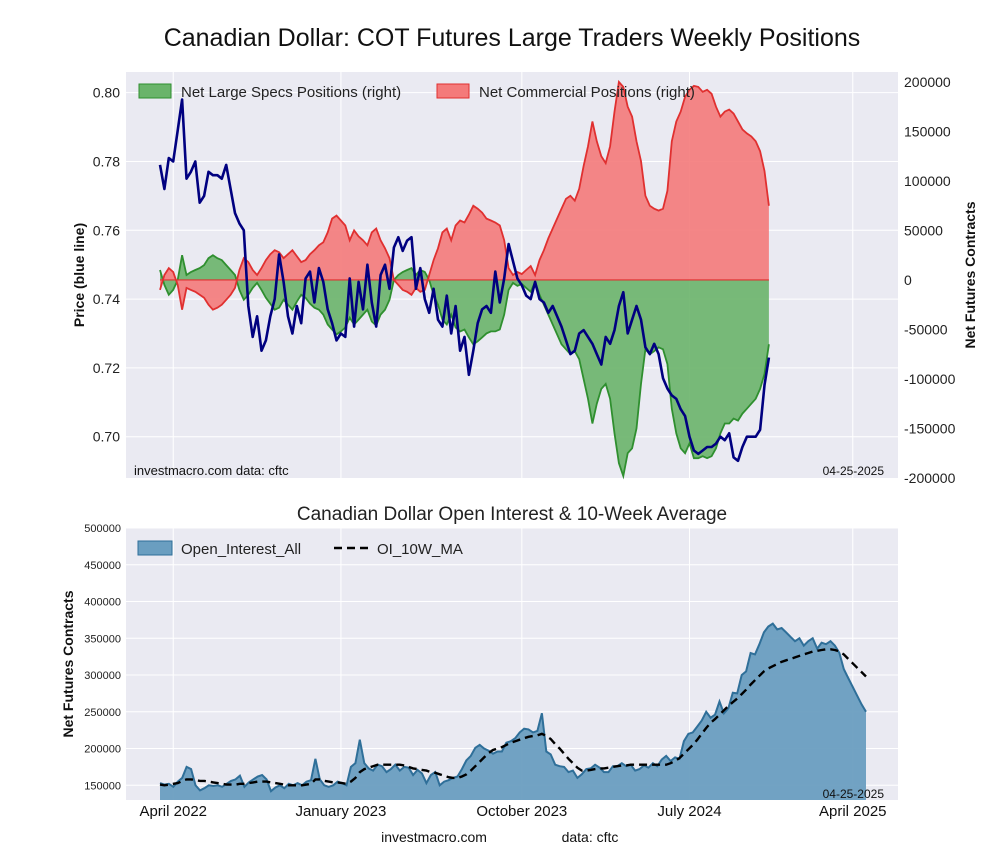 The height and width of the screenshot is (865, 1000). Describe the element at coordinates (930, 428) in the screenshot. I see `top-right-tick-label: -150000` at that location.